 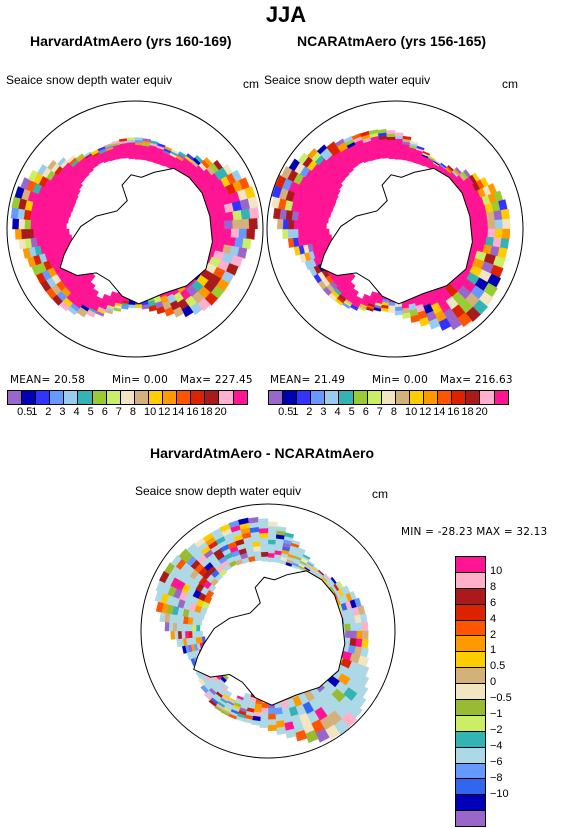 I want to click on colorbar-left, so click(x=127, y=397).